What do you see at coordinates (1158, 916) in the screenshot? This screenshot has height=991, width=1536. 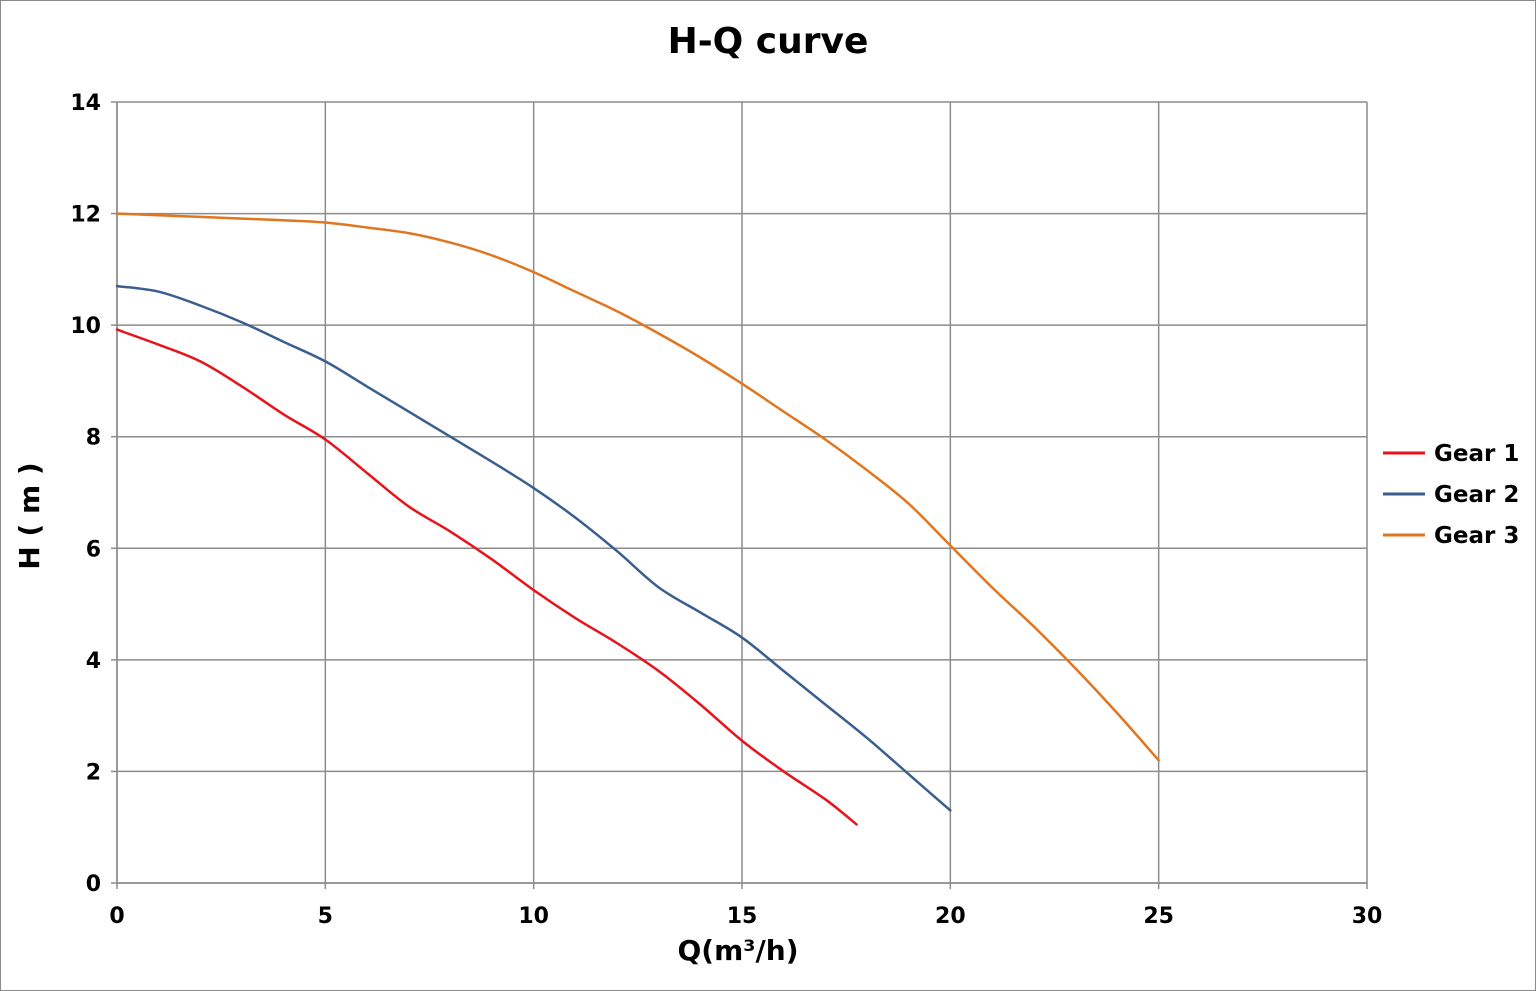 I see `x-tick-label: 25` at bounding box center [1158, 916].